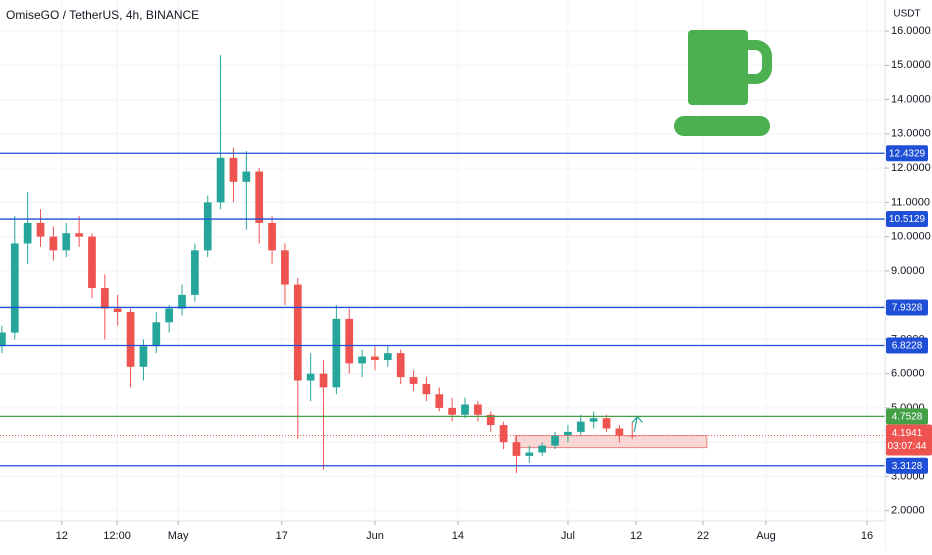 This screenshot has height=555, width=932. Describe the element at coordinates (911, 237) in the screenshot. I see `y-tick-label: 10.0000` at that location.